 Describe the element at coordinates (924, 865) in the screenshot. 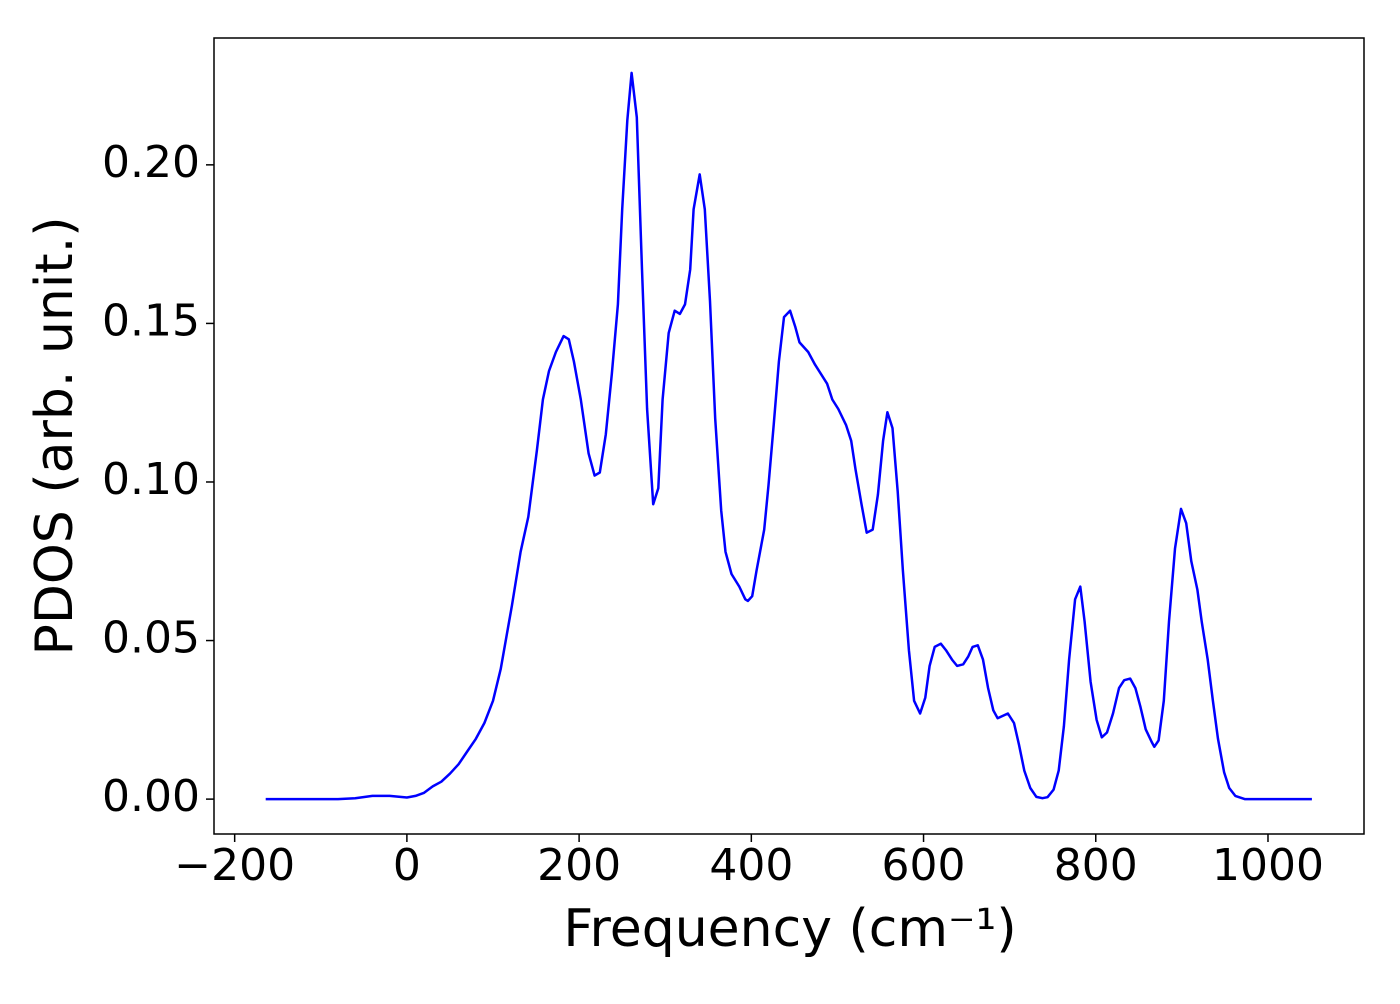

I see `x-tick-label: 600` at that location.